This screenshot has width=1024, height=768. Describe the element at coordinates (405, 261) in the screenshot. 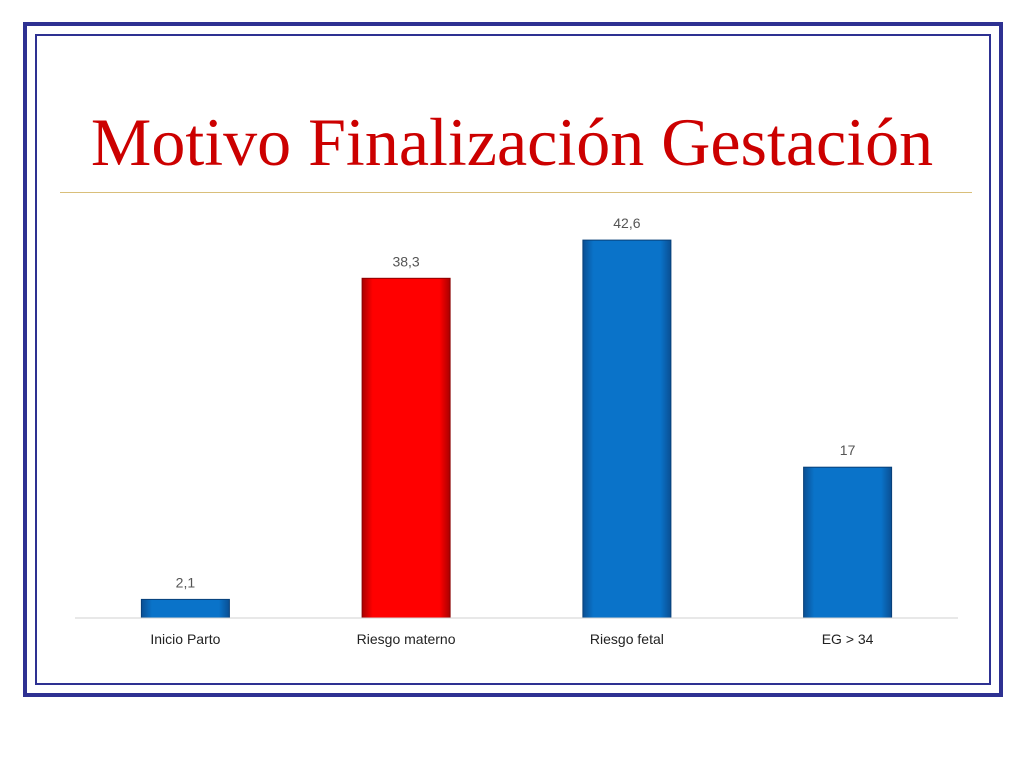

I see `data-label-2: 38,3` at that location.